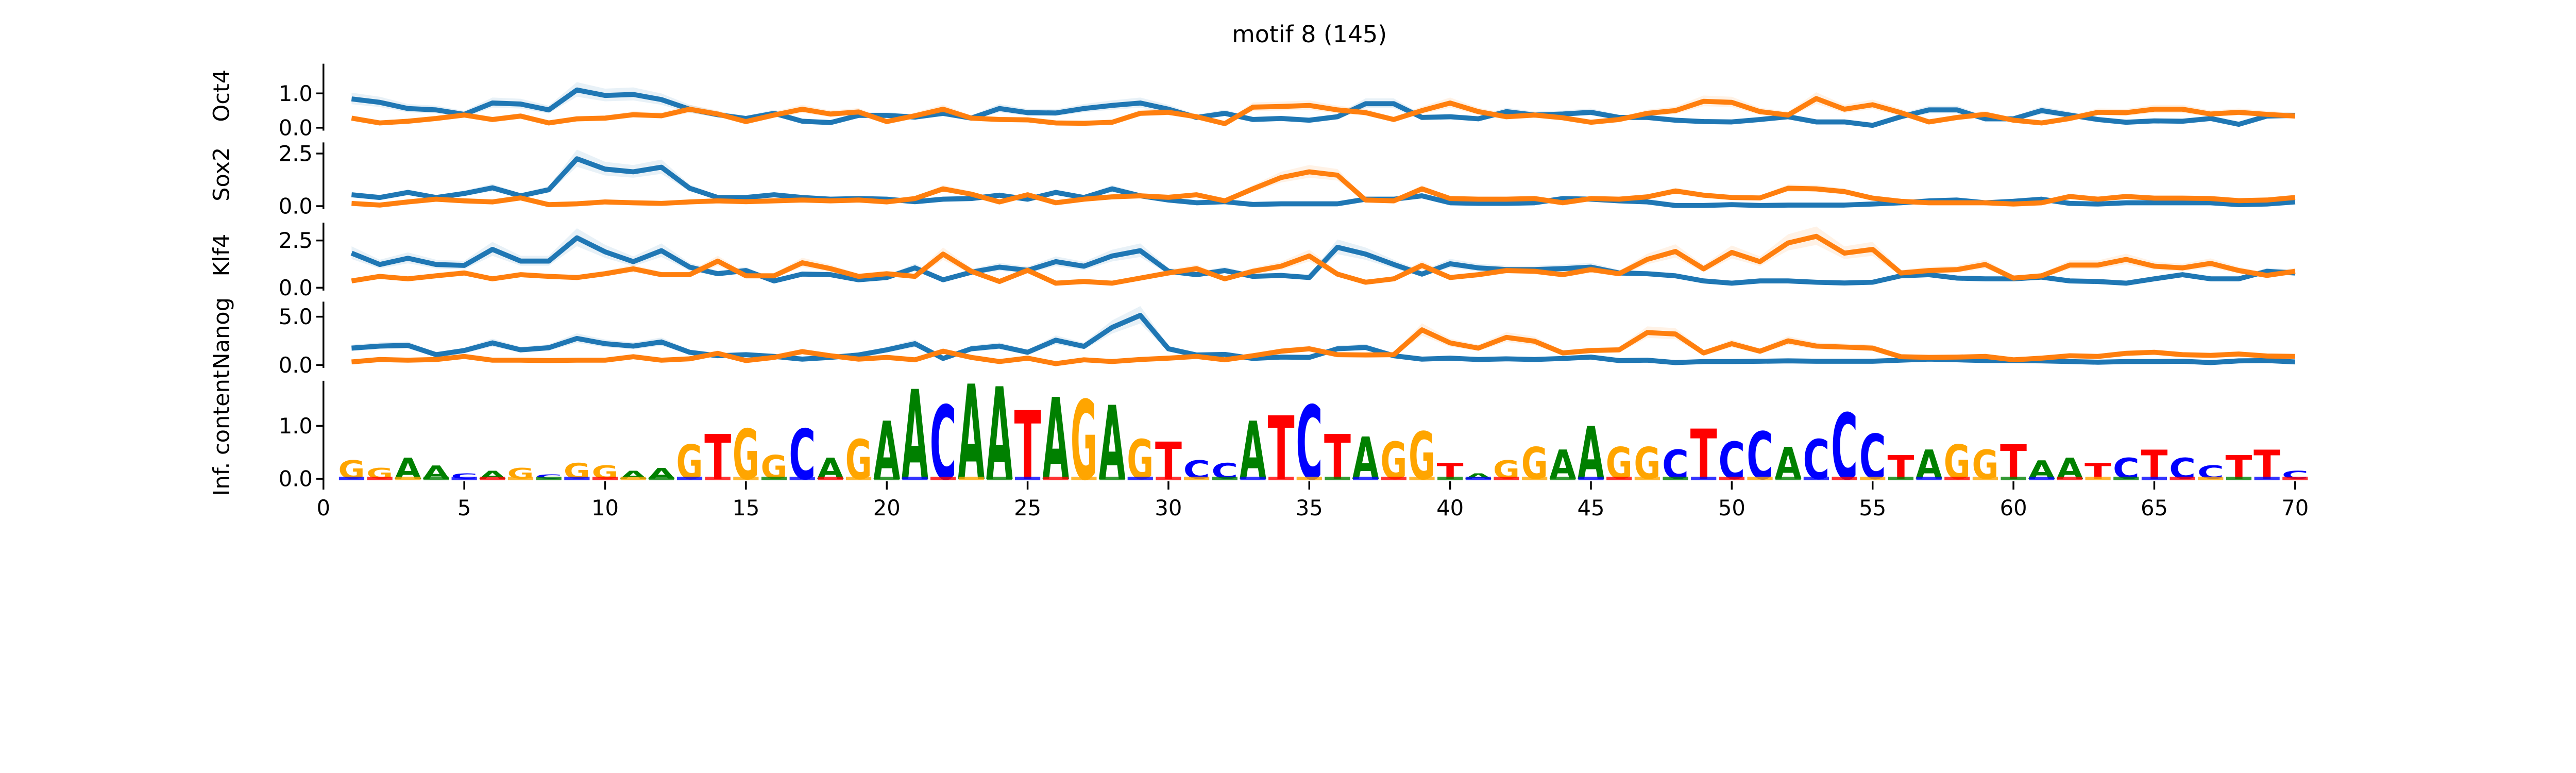 This screenshot has width=2576, height=773. I want to click on panel-klf4: 0.0 2.5 Klf4, so click(1252, 261).